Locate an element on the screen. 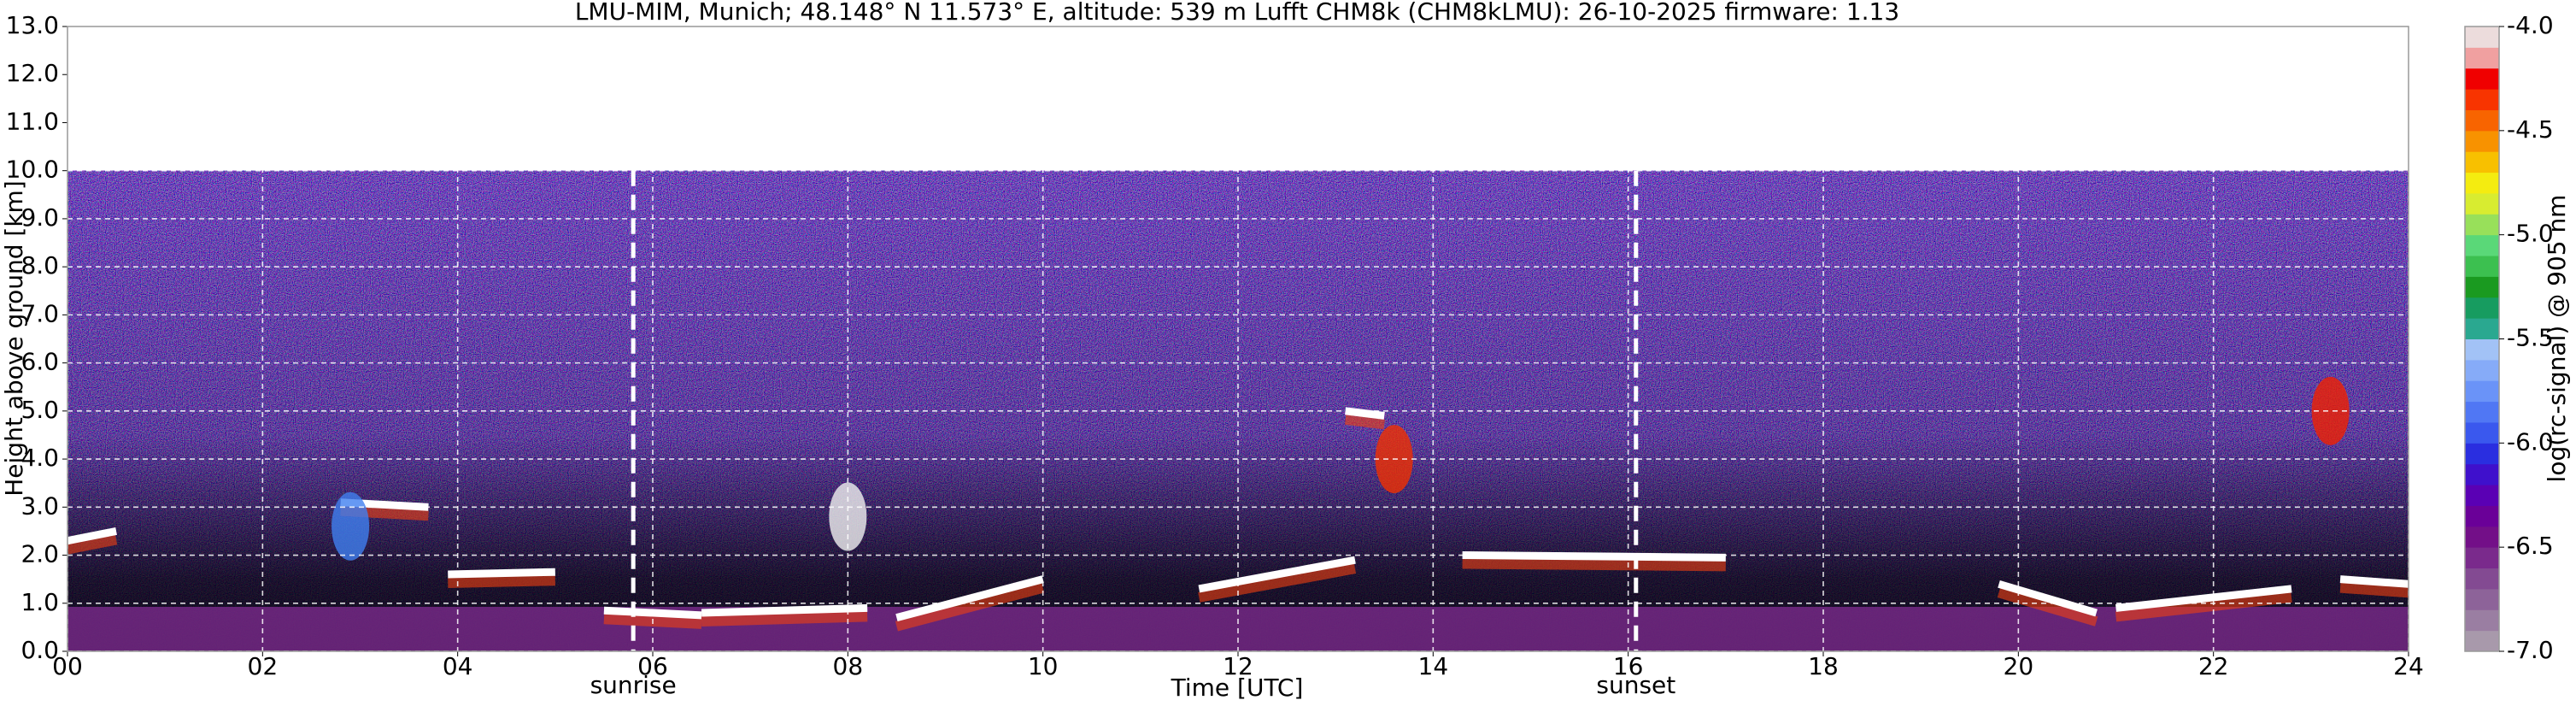 This screenshot has height=706, width=2576. y-tick-label: 6.0 is located at coordinates (40, 362).